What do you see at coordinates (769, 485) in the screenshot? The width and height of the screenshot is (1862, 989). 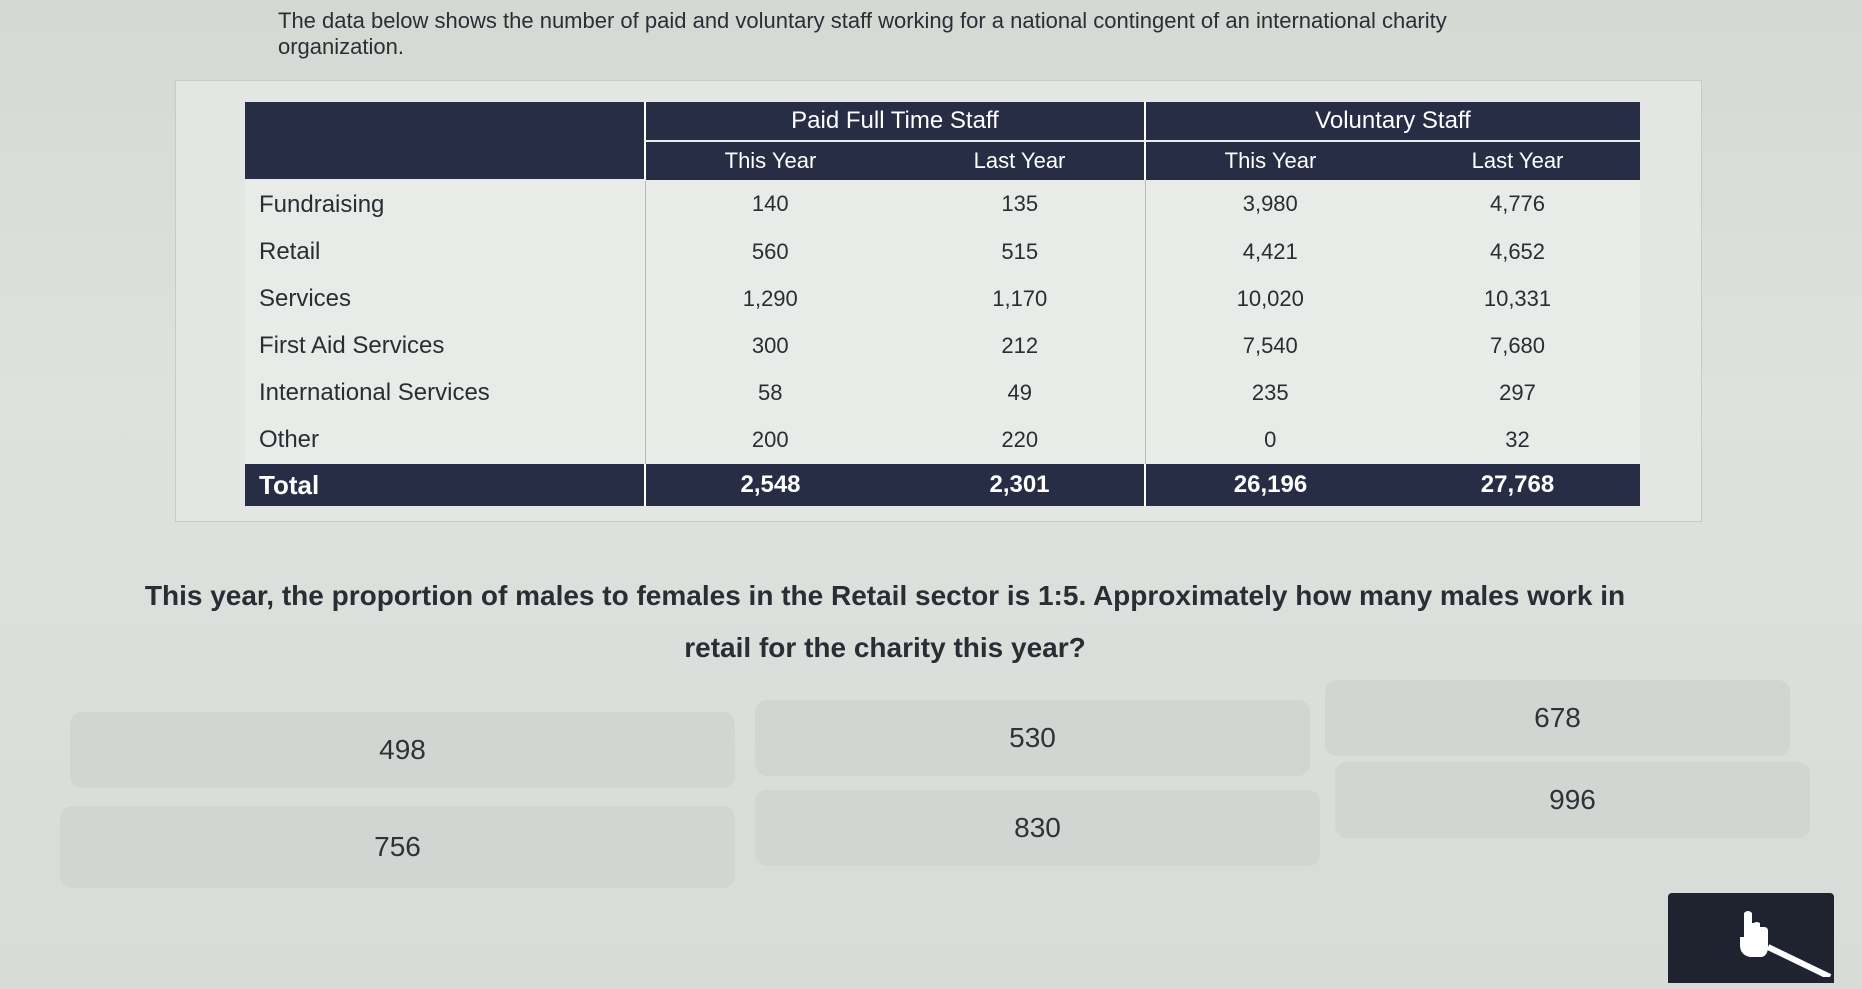 I see `total-cell: 2,548` at bounding box center [769, 485].